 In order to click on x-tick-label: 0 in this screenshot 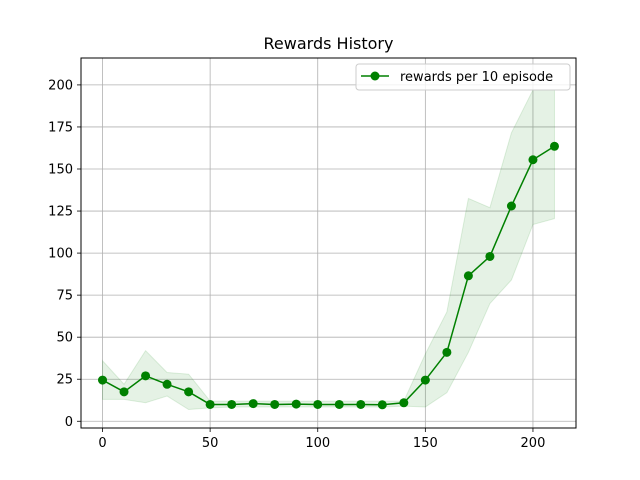, I will do `click(102, 443)`.